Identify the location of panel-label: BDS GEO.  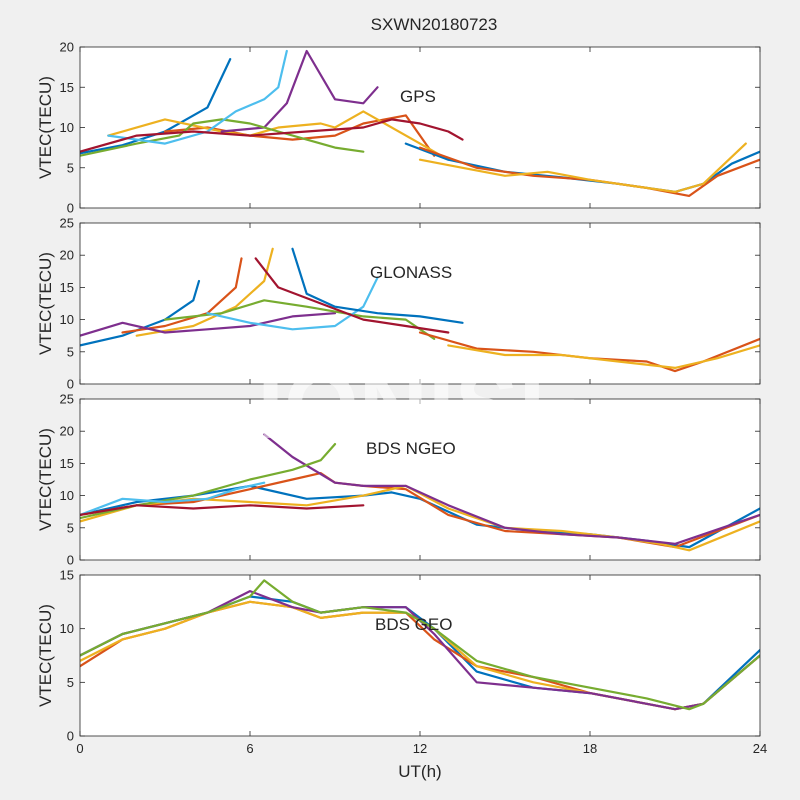
(413, 624).